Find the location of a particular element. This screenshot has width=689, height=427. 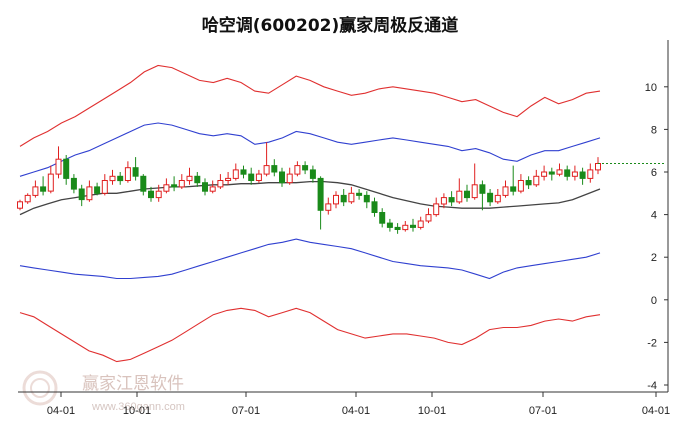

x-tick-label: 10-01 is located at coordinates (137, 411).